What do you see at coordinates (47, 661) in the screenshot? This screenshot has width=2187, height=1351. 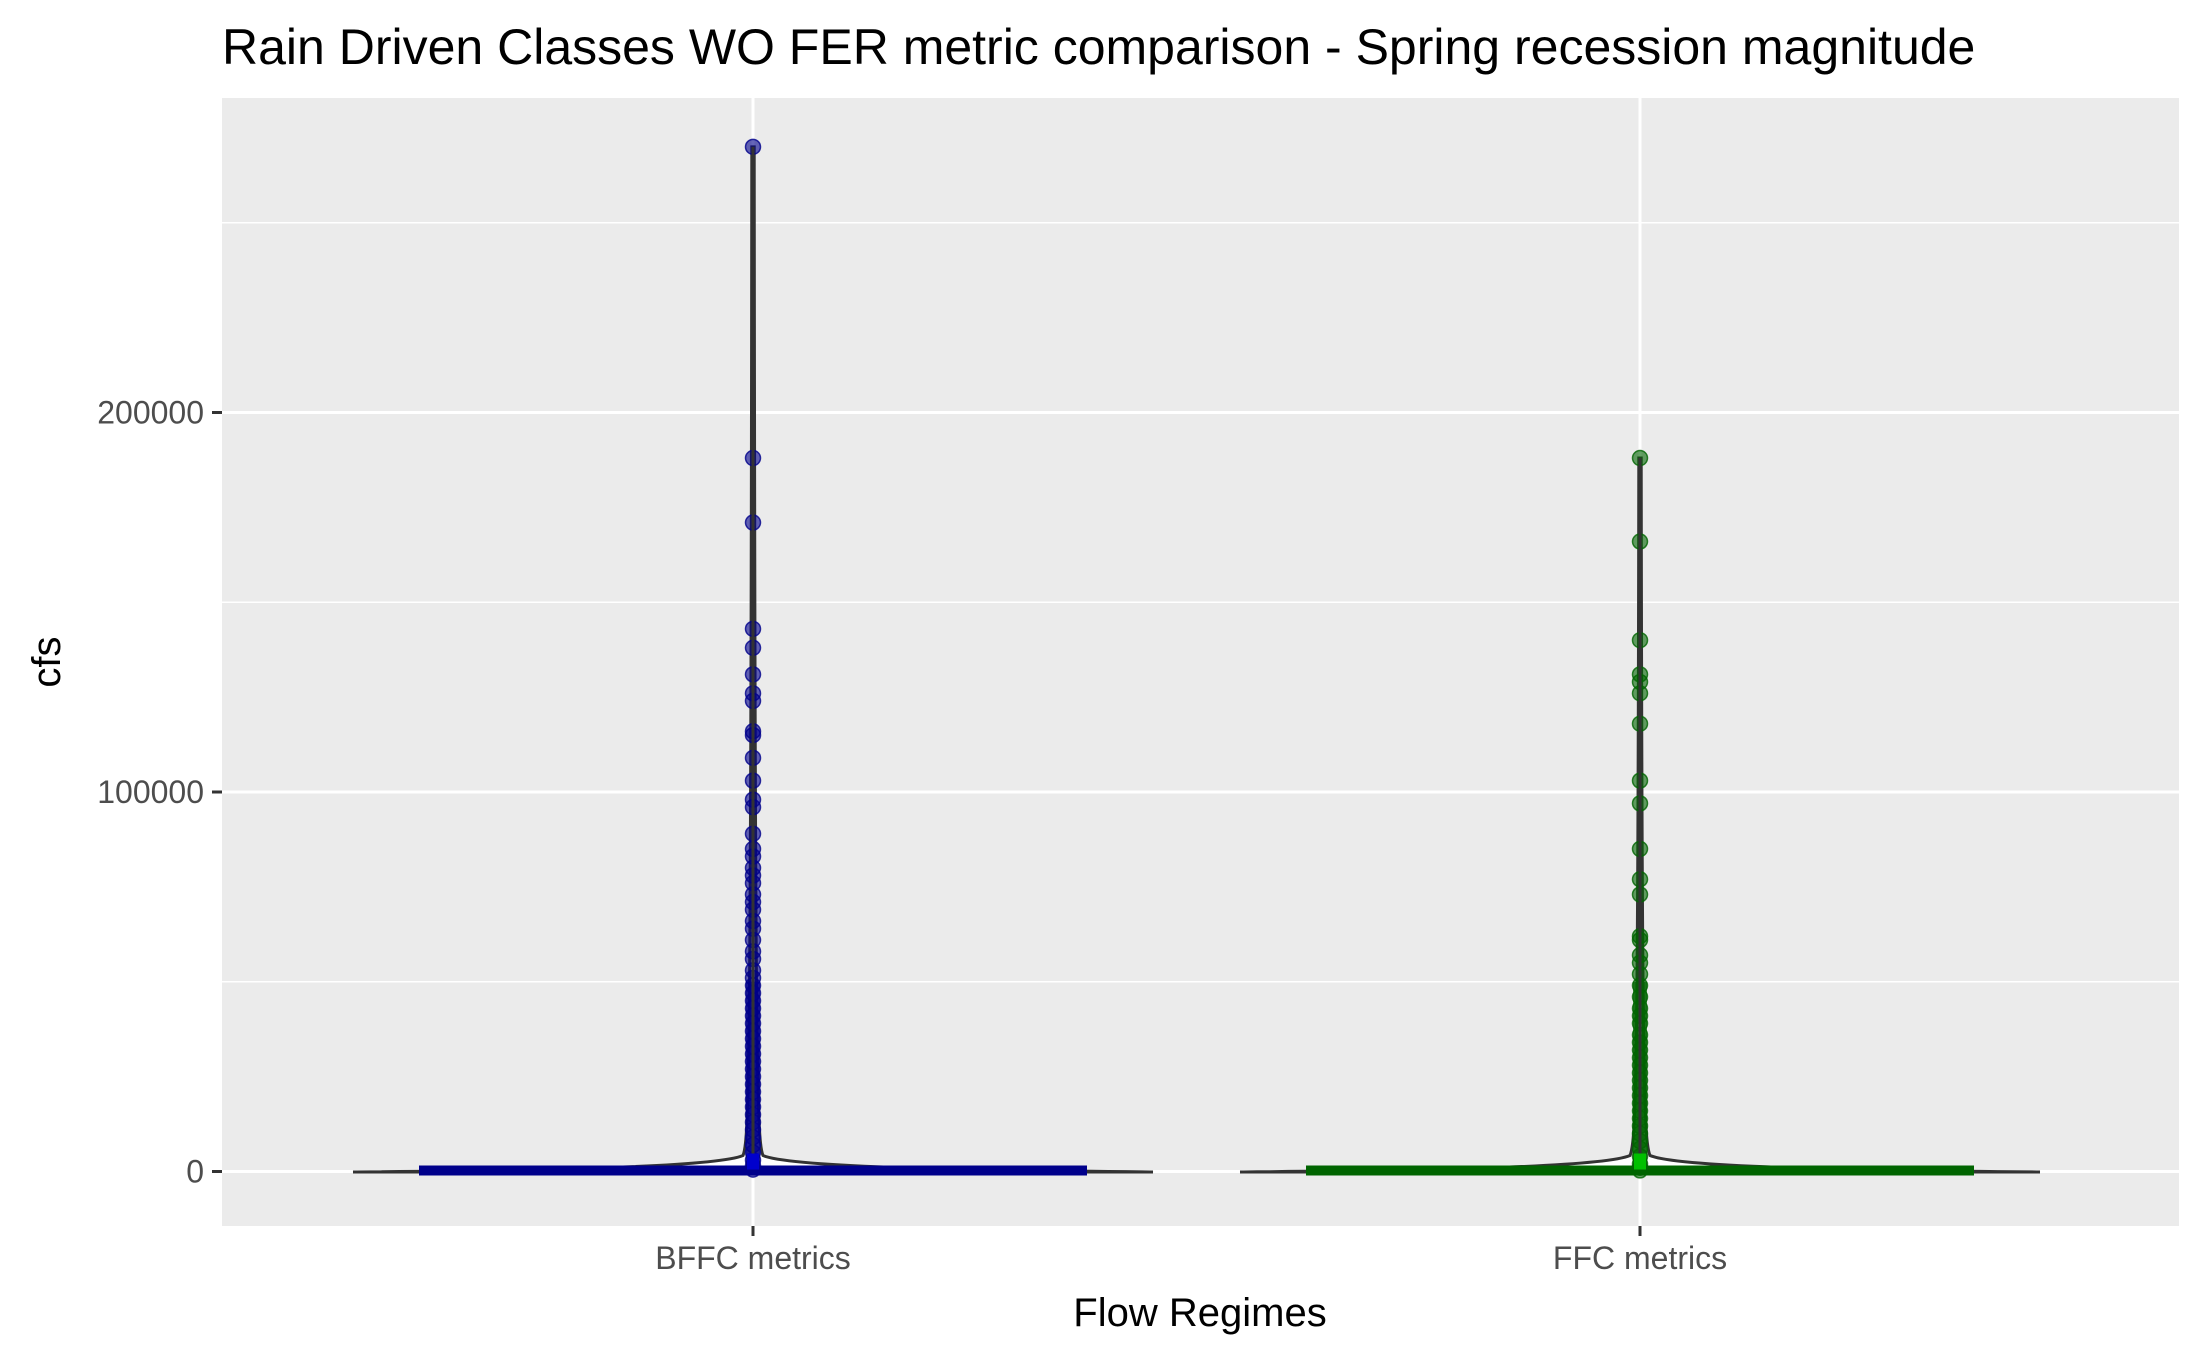 I see `y-axis-title: cfs` at bounding box center [47, 661].